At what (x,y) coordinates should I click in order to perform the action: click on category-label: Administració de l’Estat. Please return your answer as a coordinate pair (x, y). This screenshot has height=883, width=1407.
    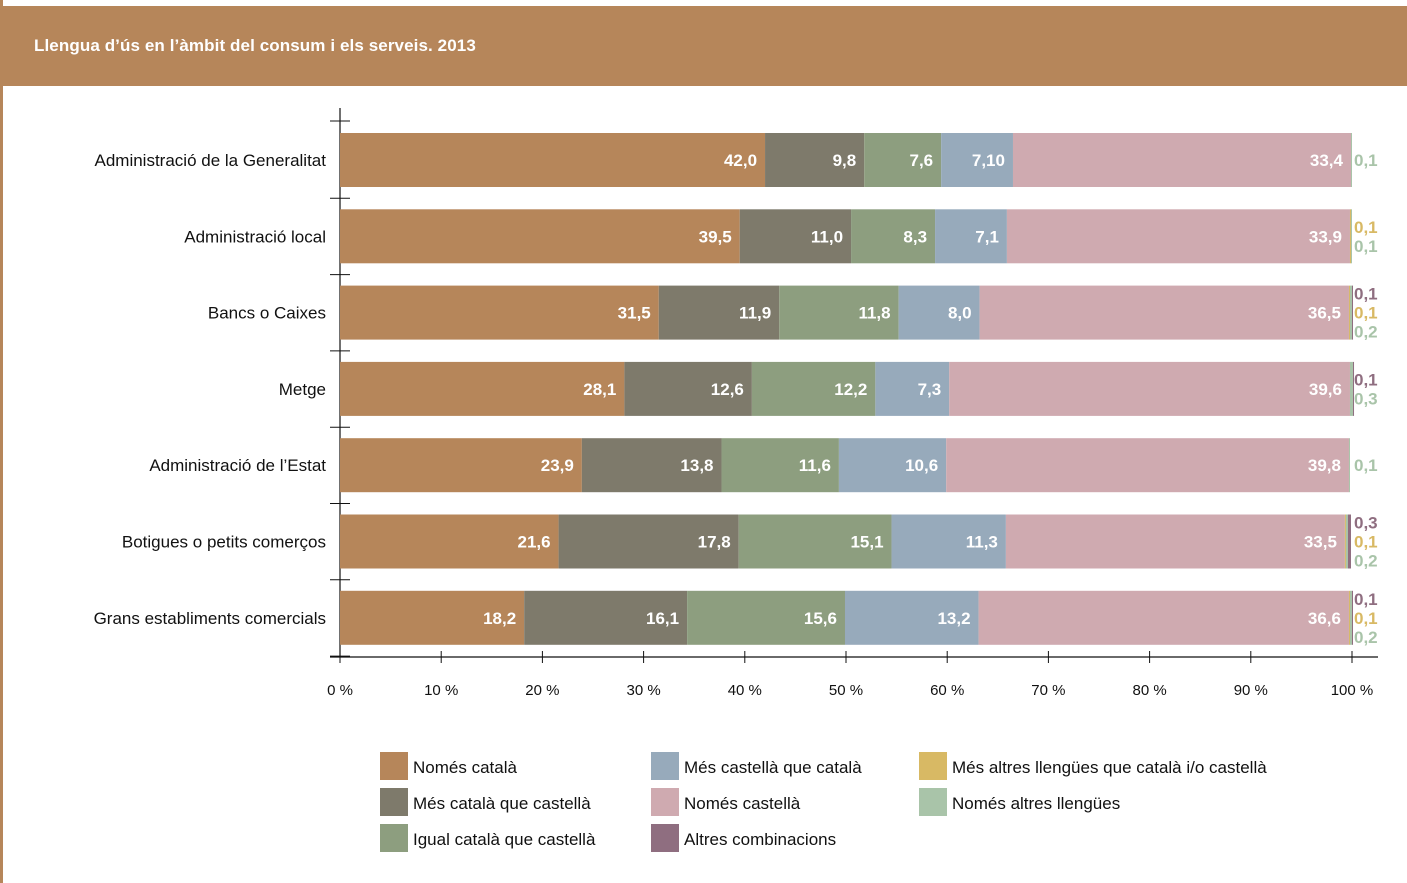
    Looking at the image, I should click on (237, 465).